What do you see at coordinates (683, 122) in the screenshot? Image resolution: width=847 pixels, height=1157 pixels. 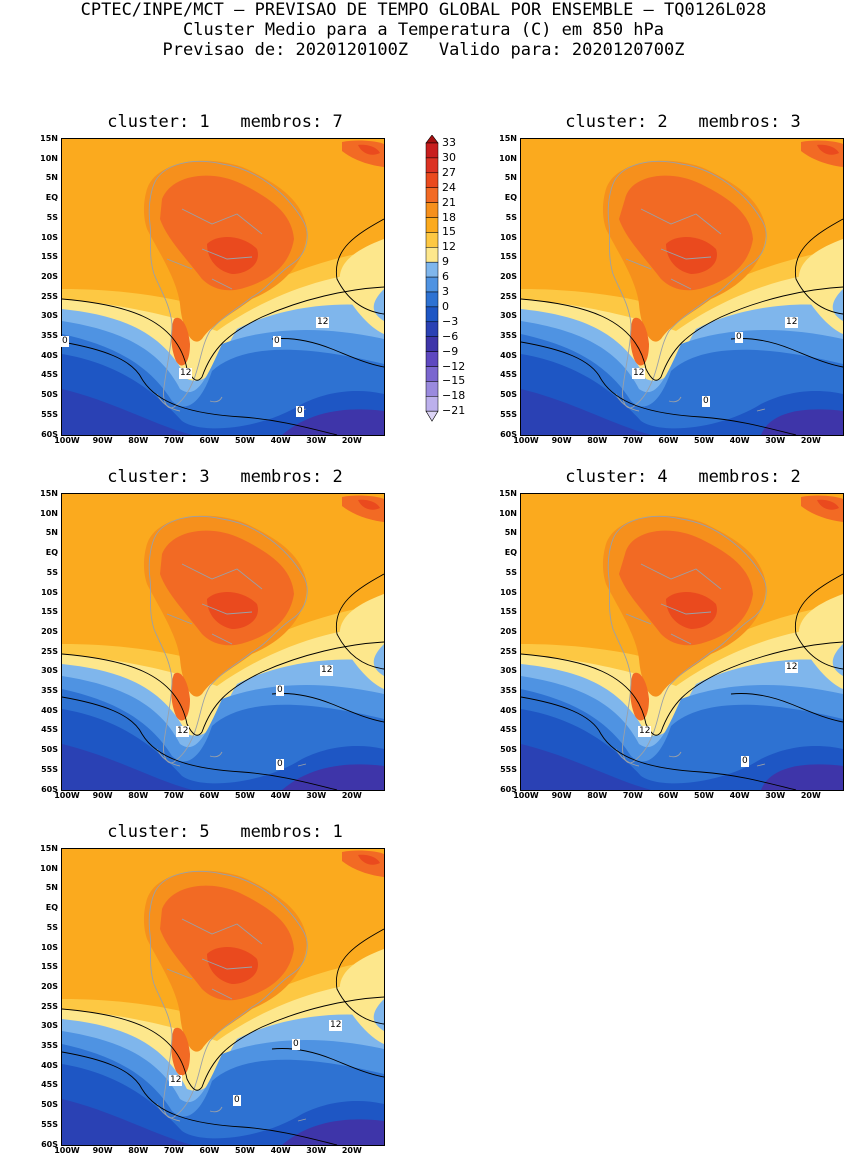 I see `panel-title: cluster: 2 membros: 3` at bounding box center [683, 122].